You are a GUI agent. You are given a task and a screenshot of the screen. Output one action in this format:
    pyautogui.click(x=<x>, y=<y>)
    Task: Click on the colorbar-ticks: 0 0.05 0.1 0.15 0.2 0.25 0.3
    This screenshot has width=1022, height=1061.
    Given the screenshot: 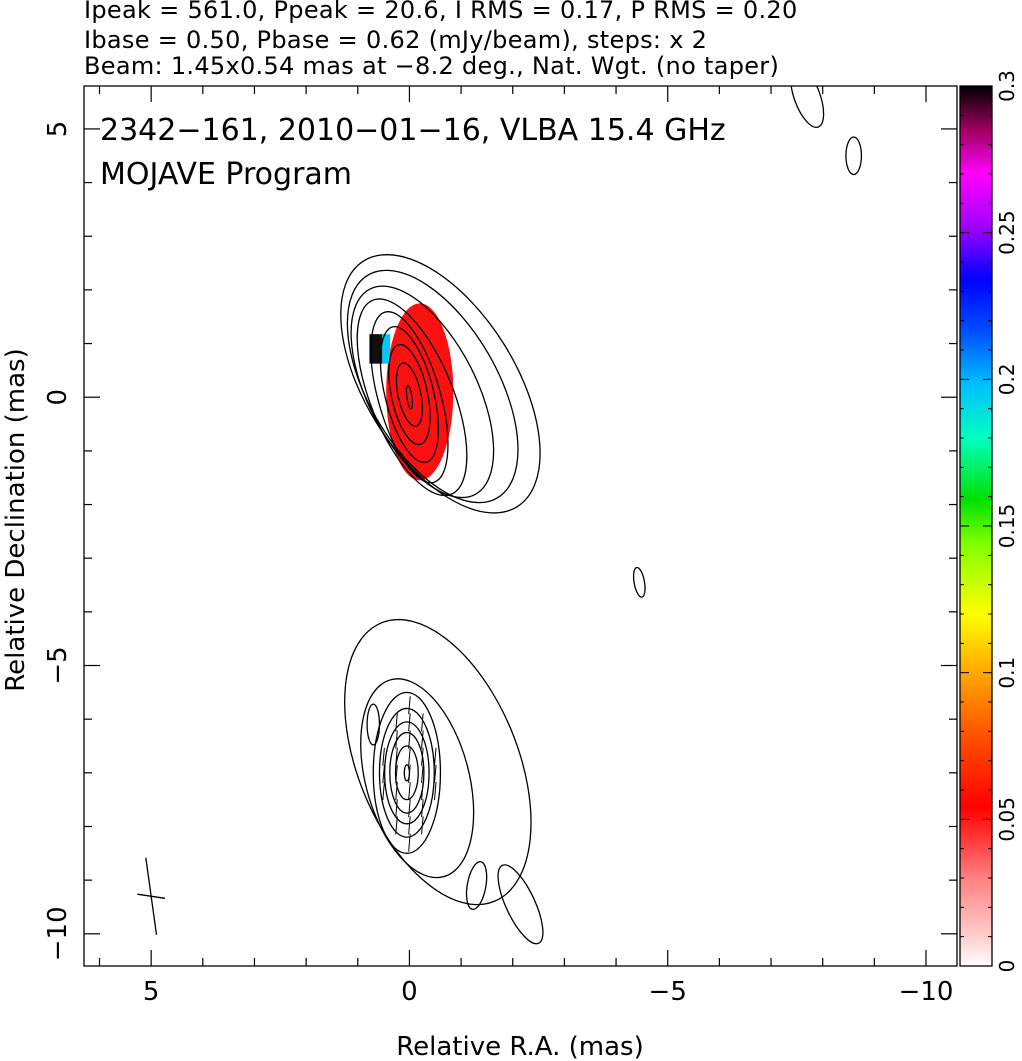 What is the action you would take?
    pyautogui.click(x=989, y=521)
    